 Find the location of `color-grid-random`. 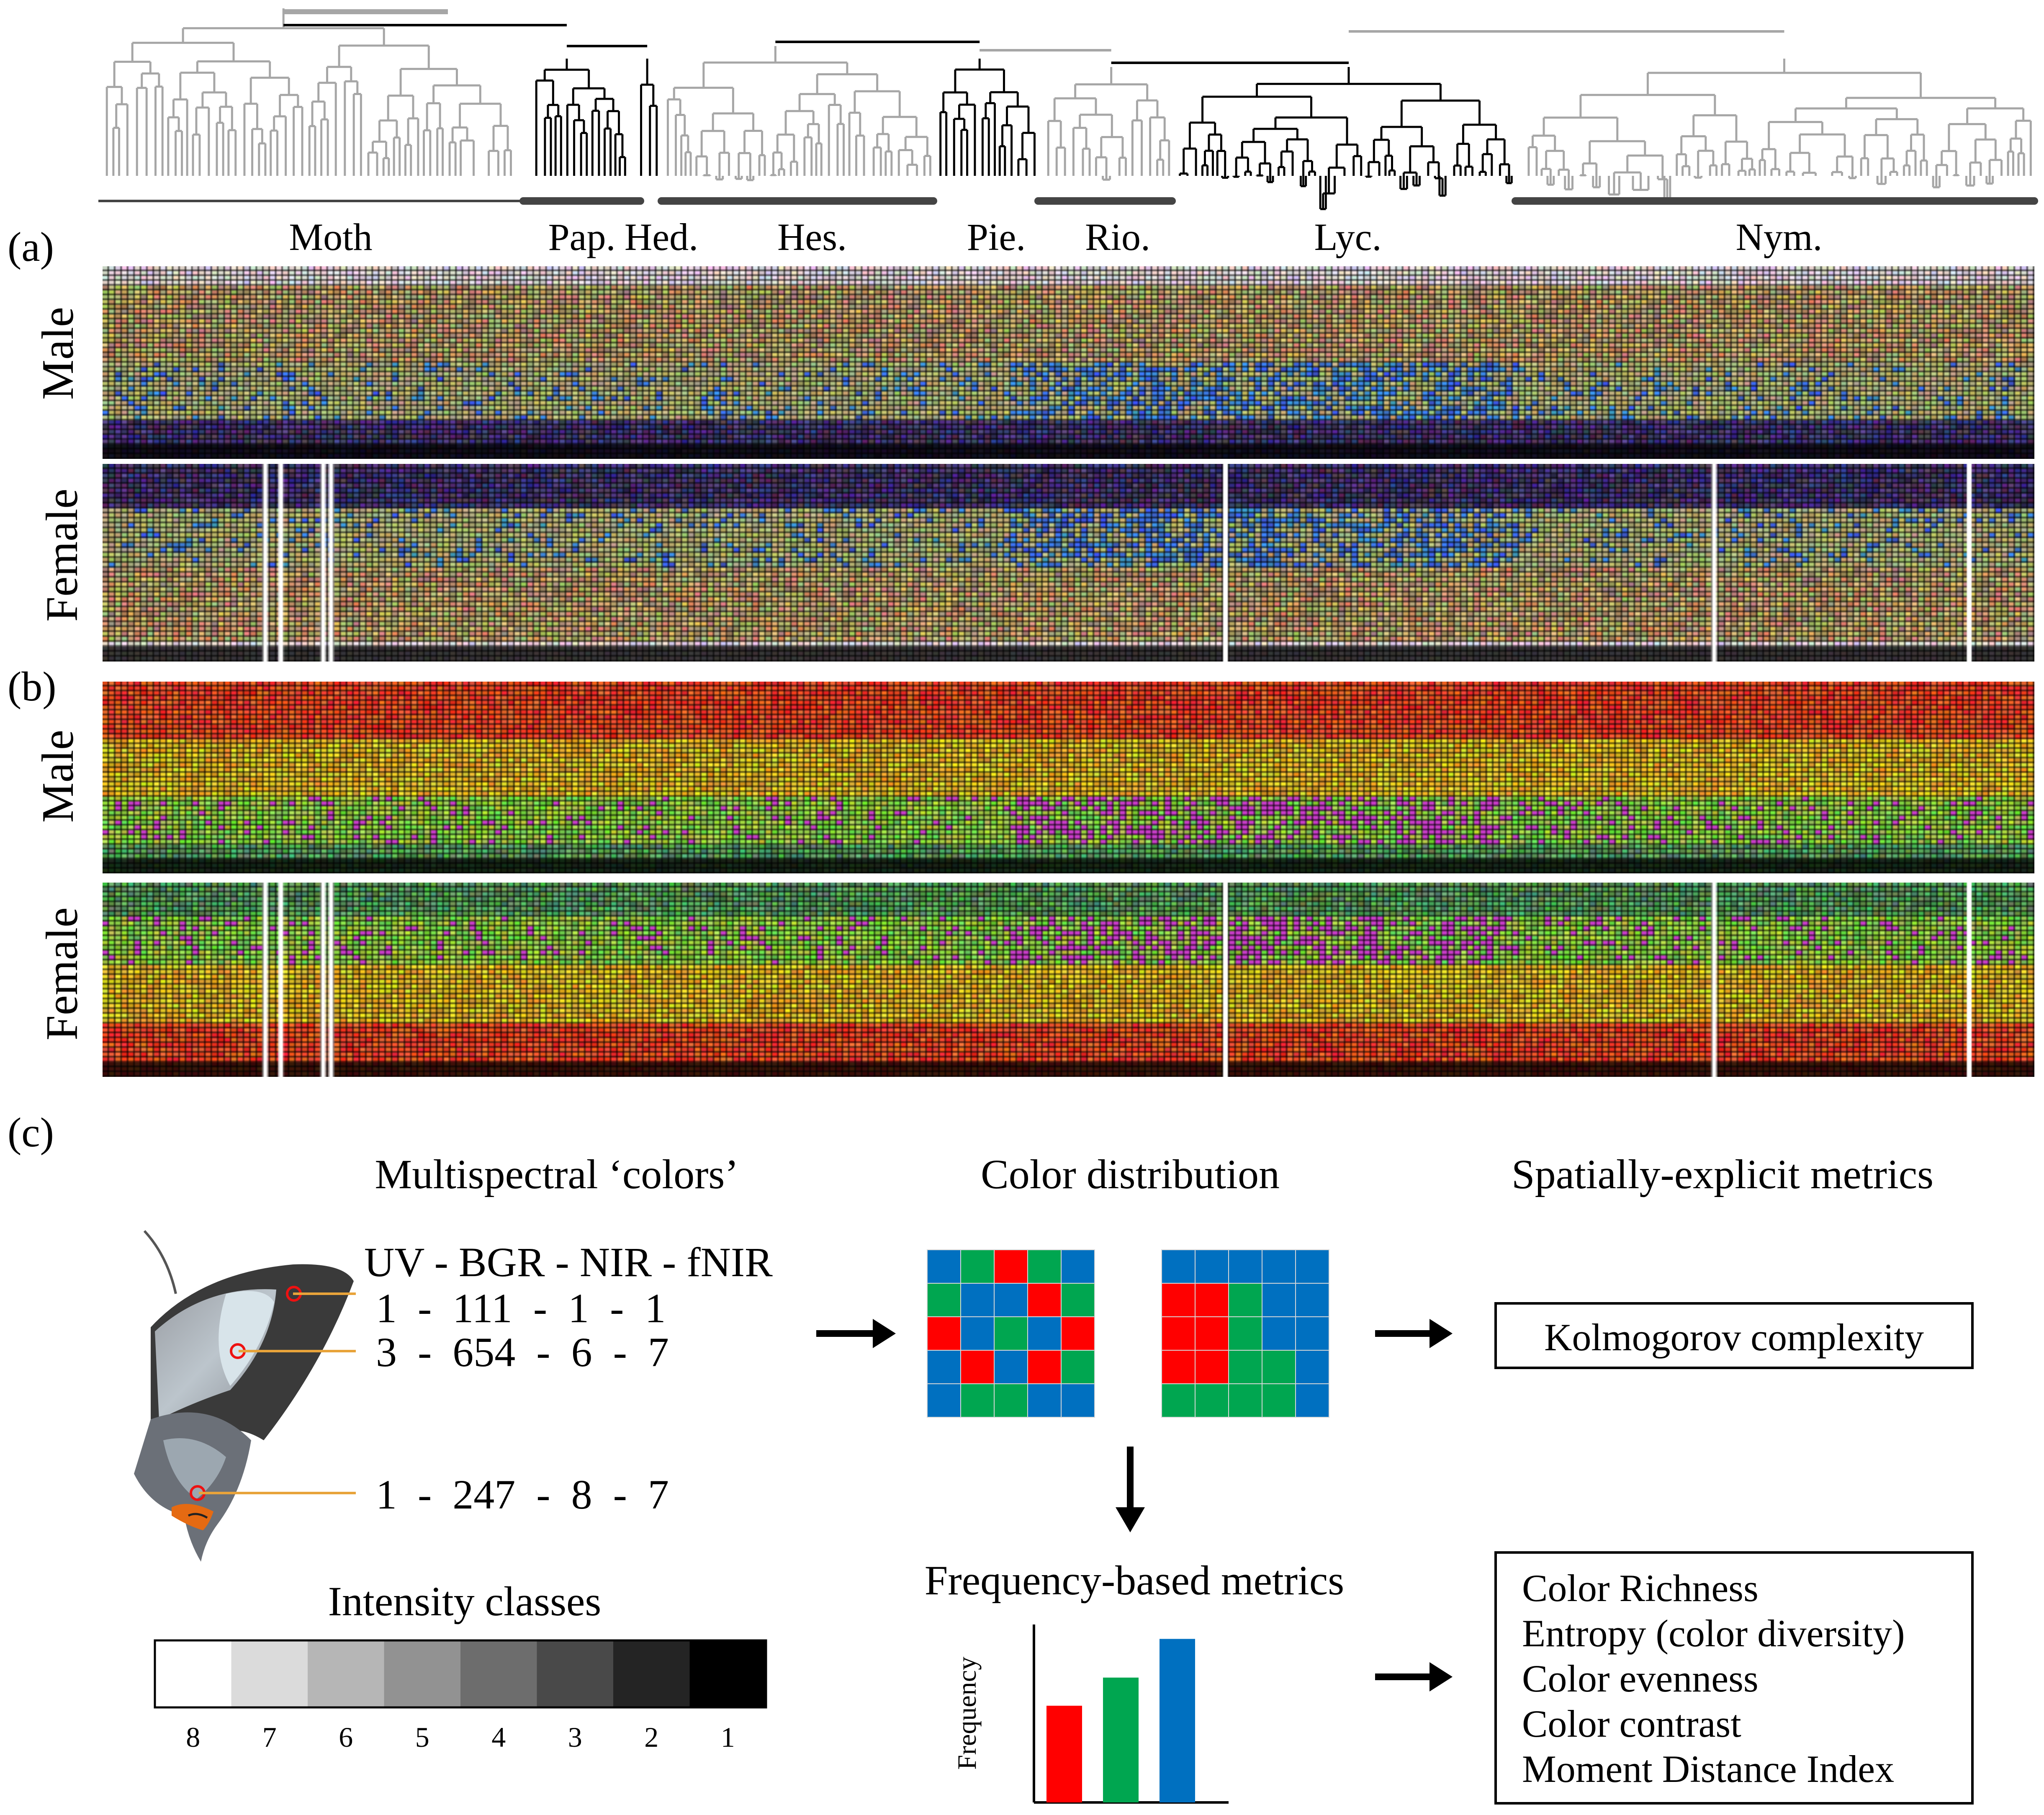

color-grid-random is located at coordinates (1011, 1333).